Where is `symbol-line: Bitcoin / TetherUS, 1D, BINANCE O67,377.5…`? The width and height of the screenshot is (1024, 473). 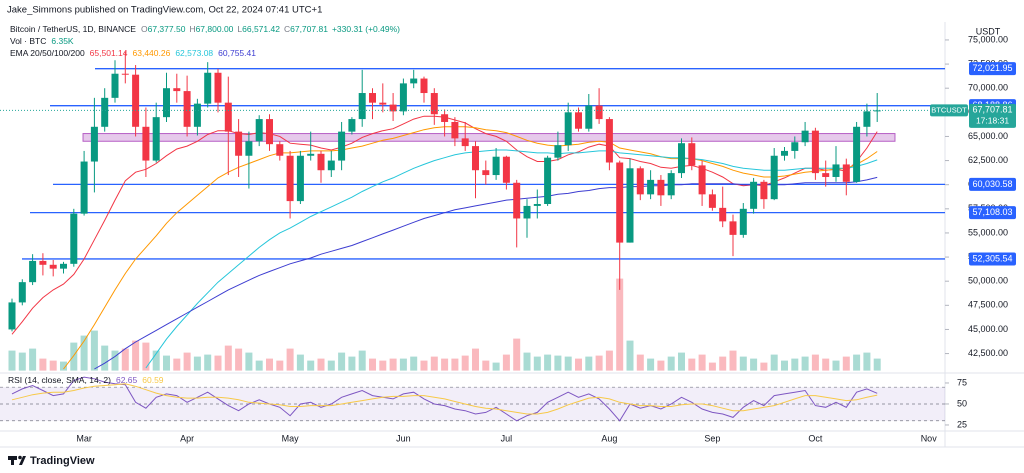 symbol-line: Bitcoin / TetherUS, 1D, BINANCE O67,377.5… is located at coordinates (205, 29).